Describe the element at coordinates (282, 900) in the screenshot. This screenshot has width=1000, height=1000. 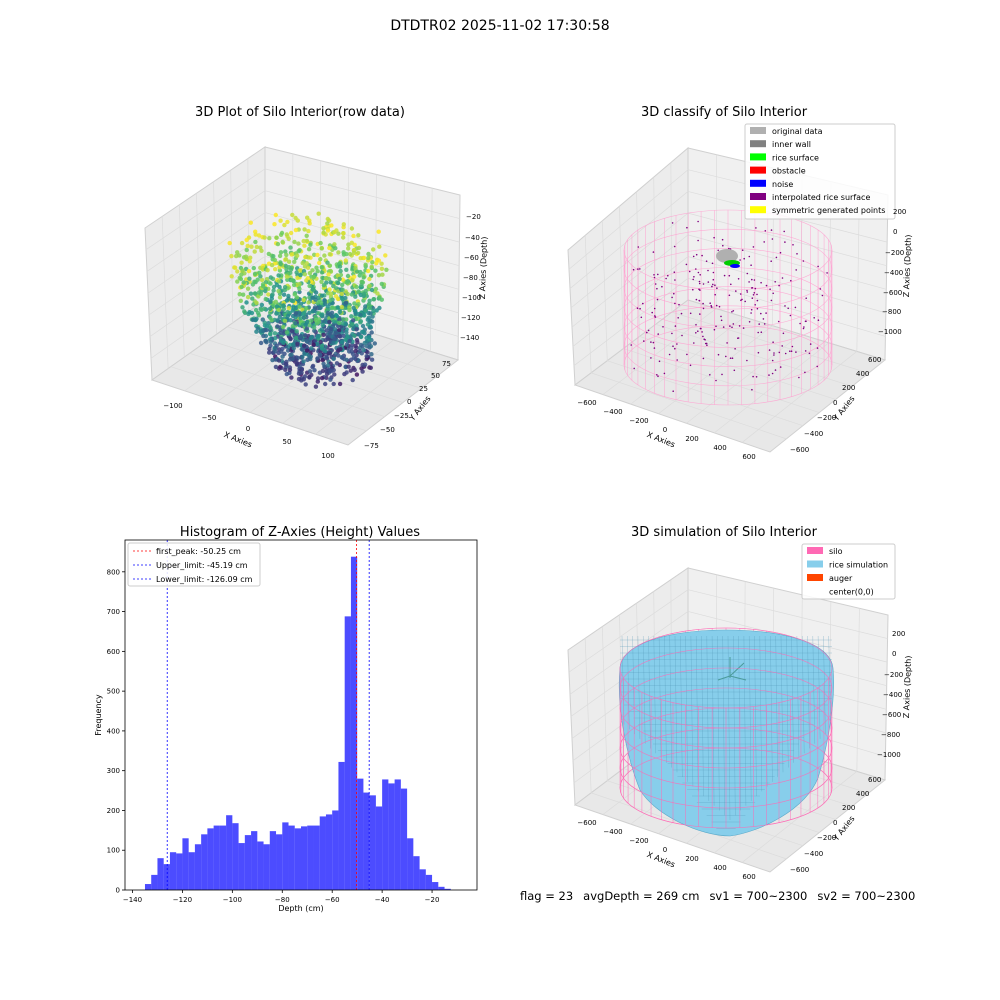
I see `histogram-xtick-label: −80` at that location.